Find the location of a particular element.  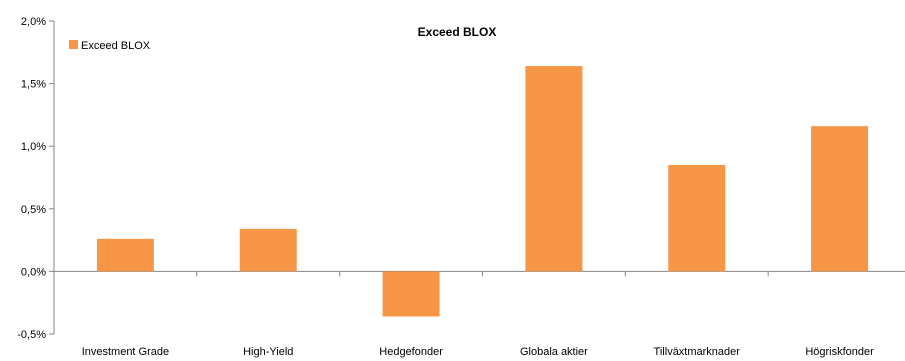

chart-title: Exceed BLOX is located at coordinates (457, 32).